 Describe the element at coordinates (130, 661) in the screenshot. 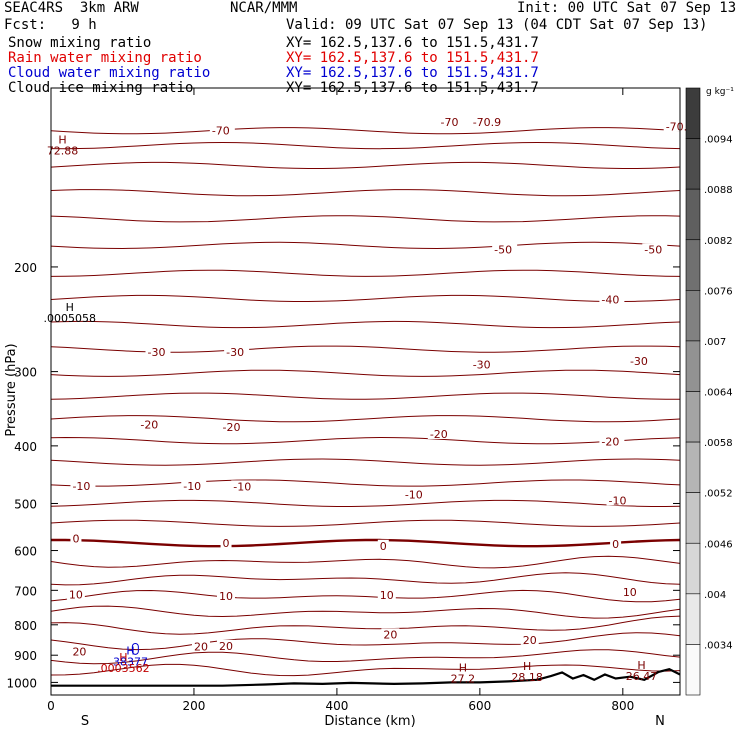

I see `high-marker-value: 38377` at that location.